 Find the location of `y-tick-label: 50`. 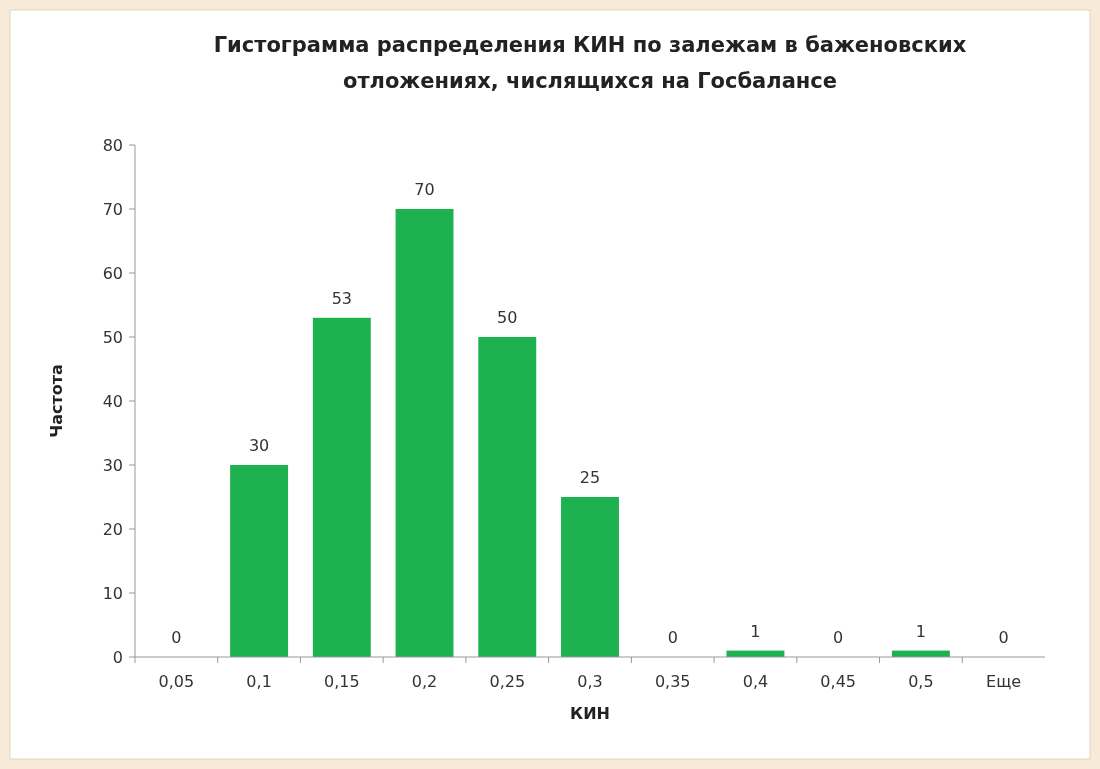

y-tick-label: 50 is located at coordinates (112, 337).